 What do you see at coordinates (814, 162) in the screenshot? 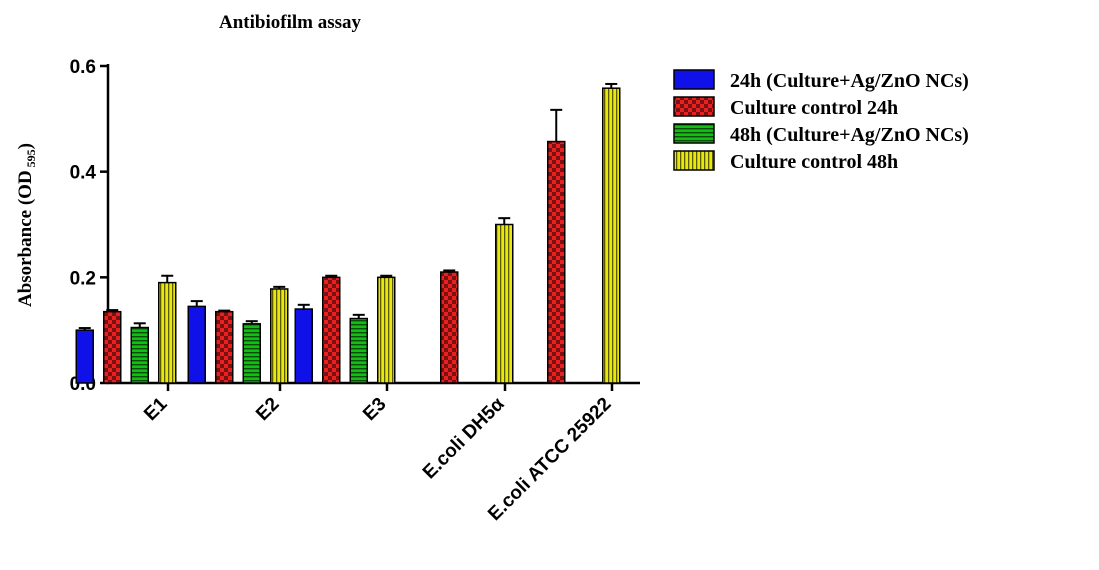
I see `legend-label: Culture control 48h` at bounding box center [814, 162].